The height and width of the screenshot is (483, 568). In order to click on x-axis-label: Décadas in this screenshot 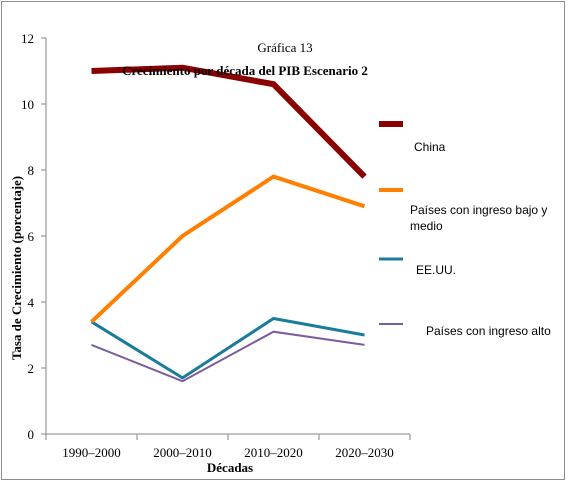, I will do `click(230, 467)`.